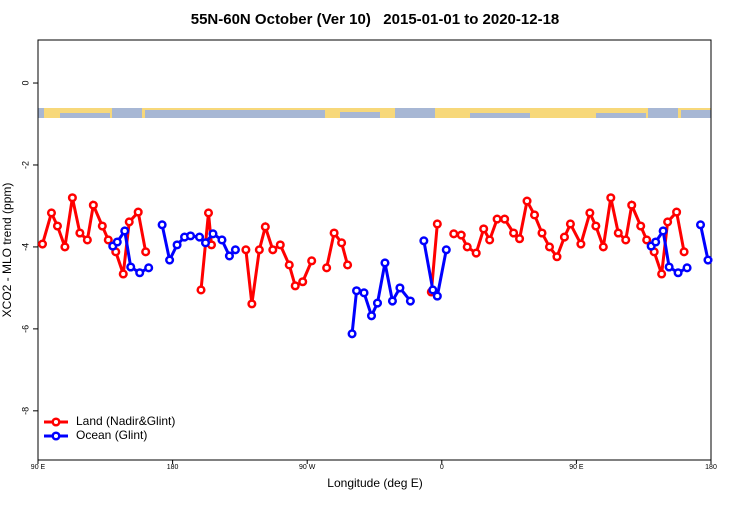 This screenshot has width=750, height=505. What do you see at coordinates (25, 411) in the screenshot?
I see `y-tick-label: -8` at bounding box center [25, 411].